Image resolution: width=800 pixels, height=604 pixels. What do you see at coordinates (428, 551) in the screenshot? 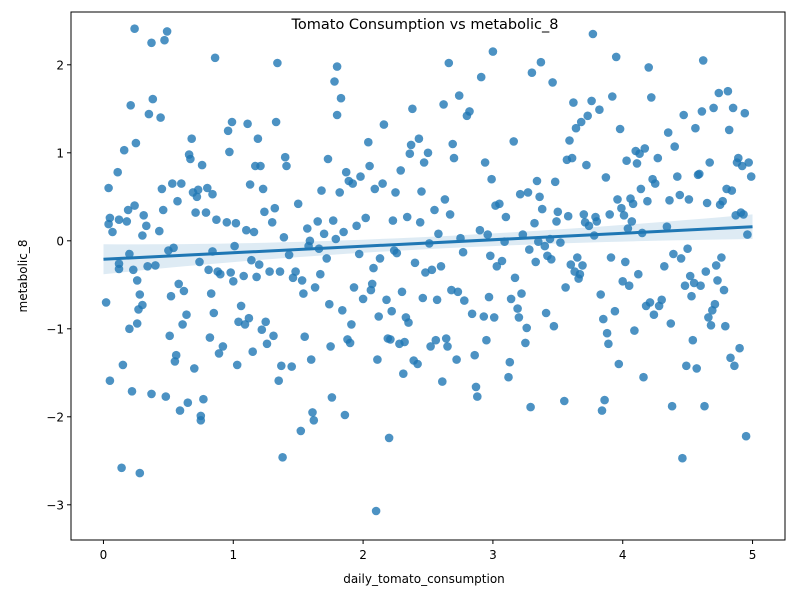
I see `x-axis: 0 1 2 3 4 5` at bounding box center [428, 551].